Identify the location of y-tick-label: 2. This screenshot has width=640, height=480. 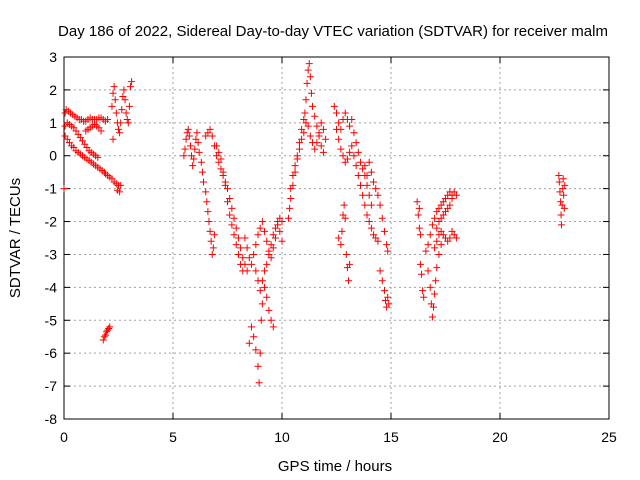
(53, 90).